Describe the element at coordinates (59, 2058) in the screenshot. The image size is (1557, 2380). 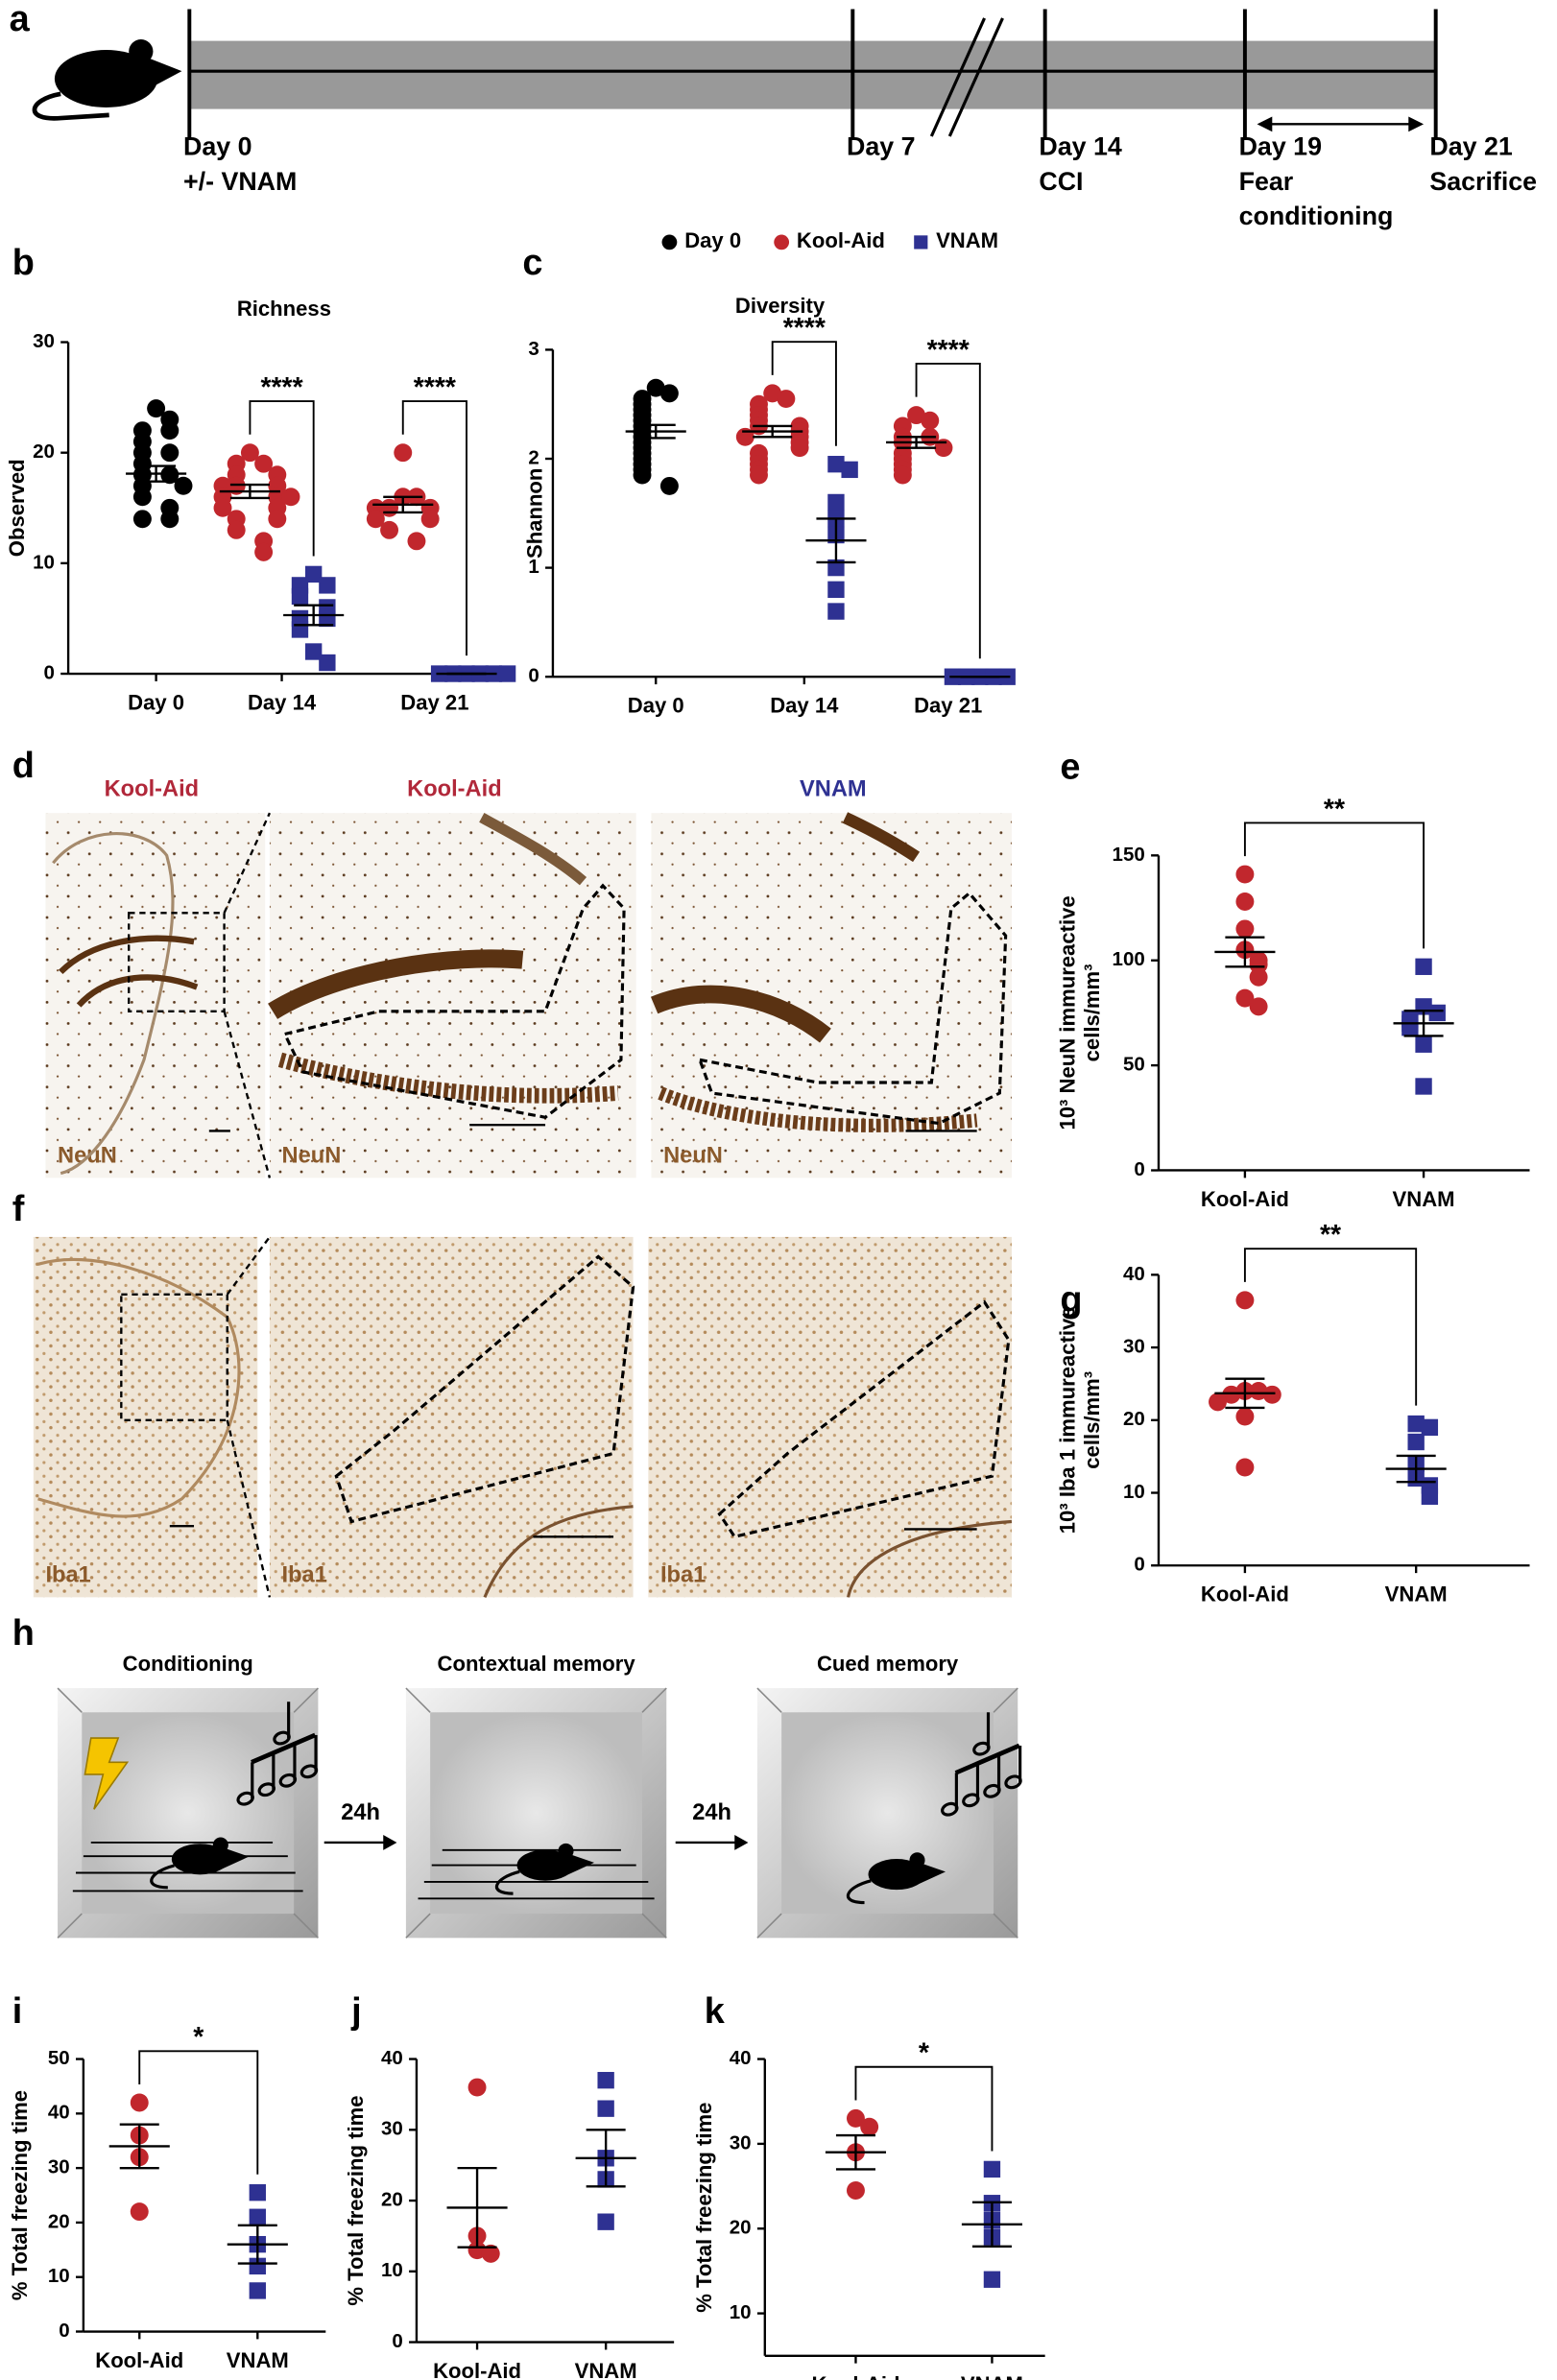
I see `y-tick-label: 50` at that location.